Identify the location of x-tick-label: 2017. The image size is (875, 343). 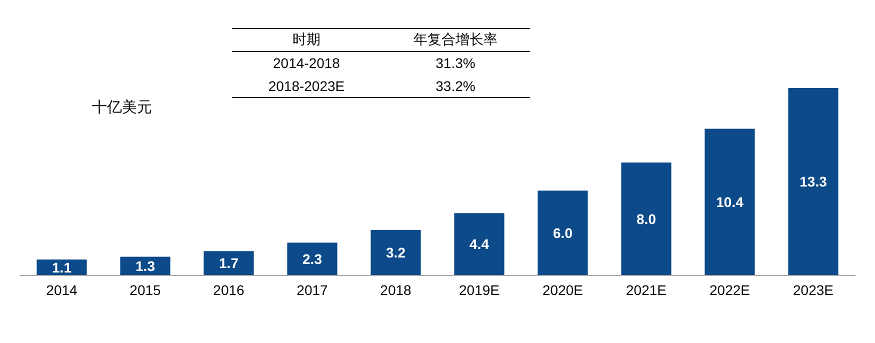
(312, 290).